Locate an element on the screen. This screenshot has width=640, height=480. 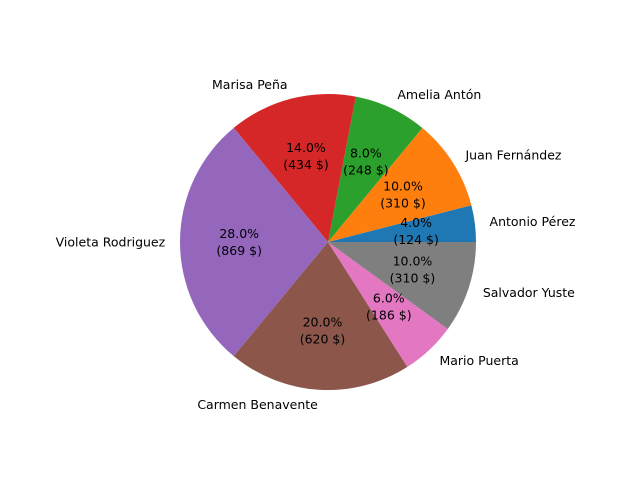
slice-label-salvador-yuste: Salvador Yuste is located at coordinates (529, 292).